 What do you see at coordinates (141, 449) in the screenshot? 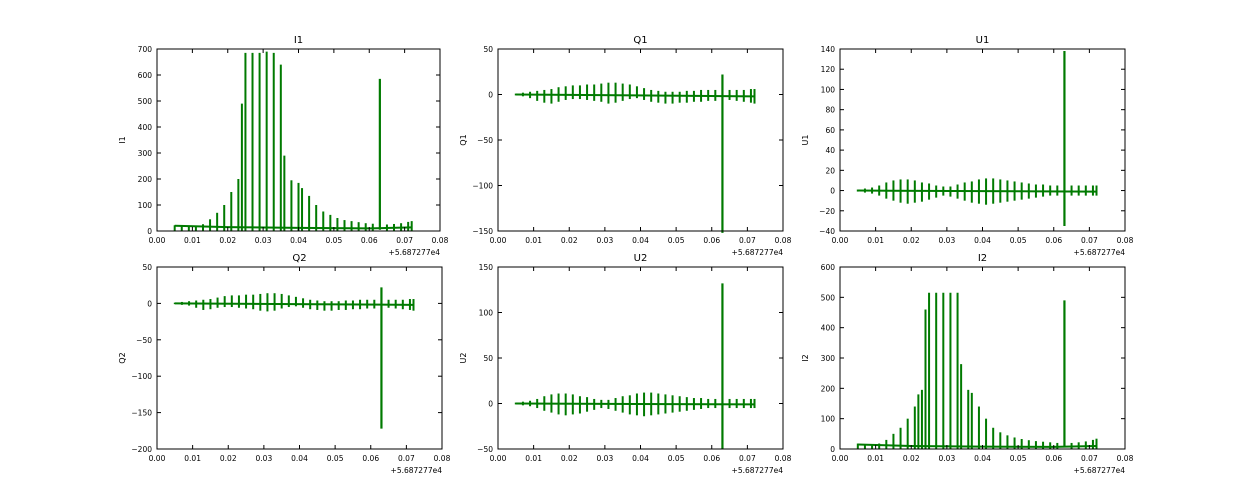
I see `y-tick-label: −200` at bounding box center [141, 449].